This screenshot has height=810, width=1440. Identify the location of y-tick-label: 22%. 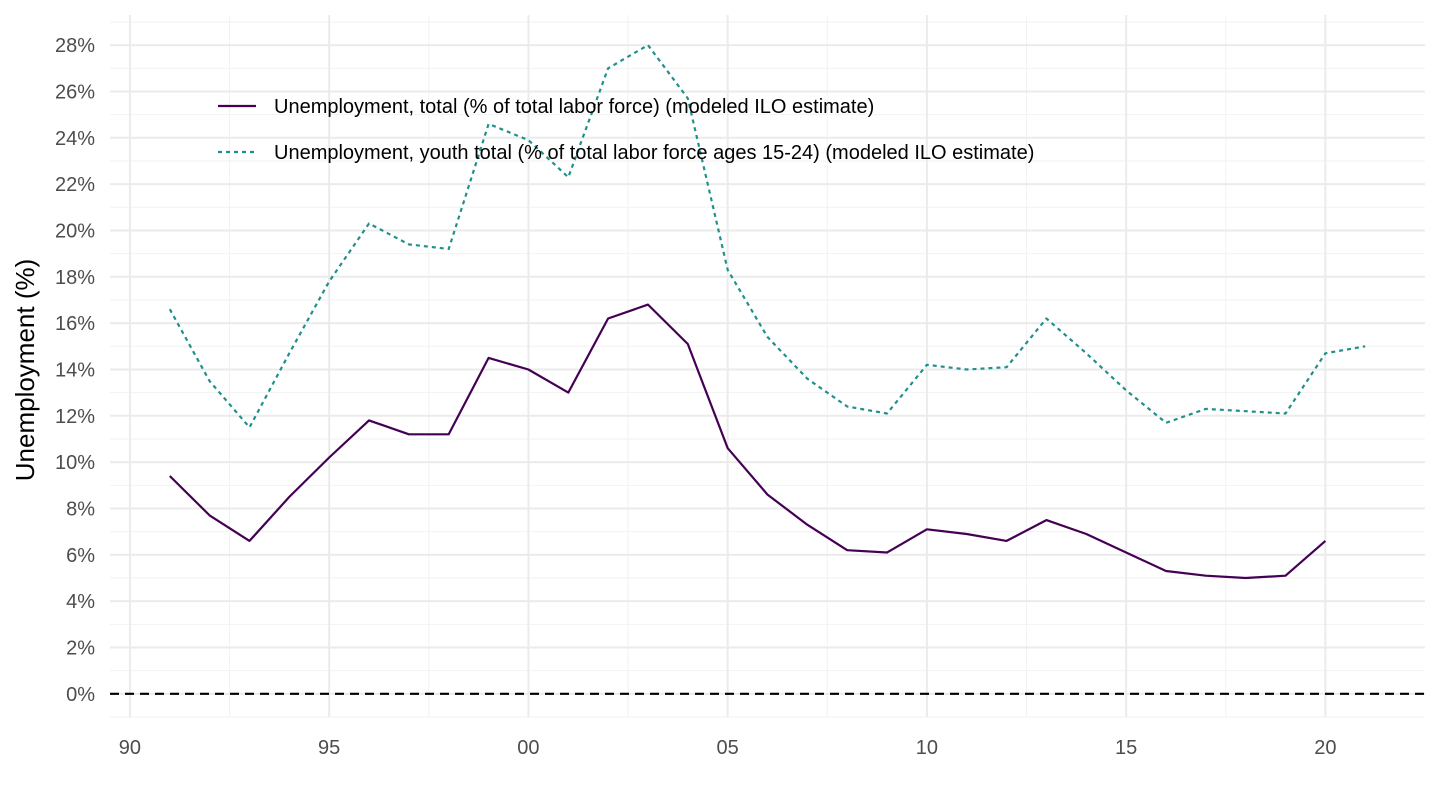
(75, 185).